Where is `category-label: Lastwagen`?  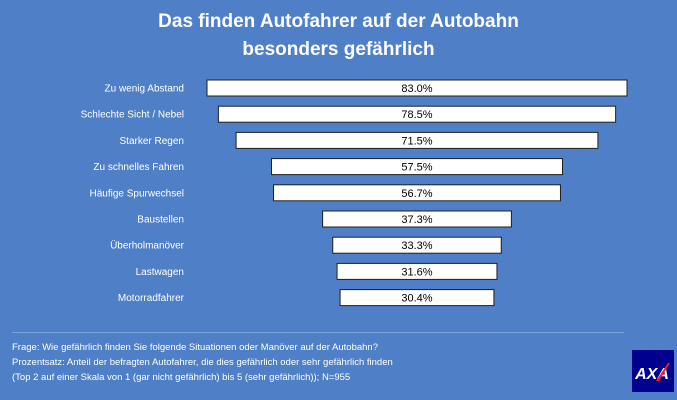
category-label: Lastwagen is located at coordinates (160, 272).